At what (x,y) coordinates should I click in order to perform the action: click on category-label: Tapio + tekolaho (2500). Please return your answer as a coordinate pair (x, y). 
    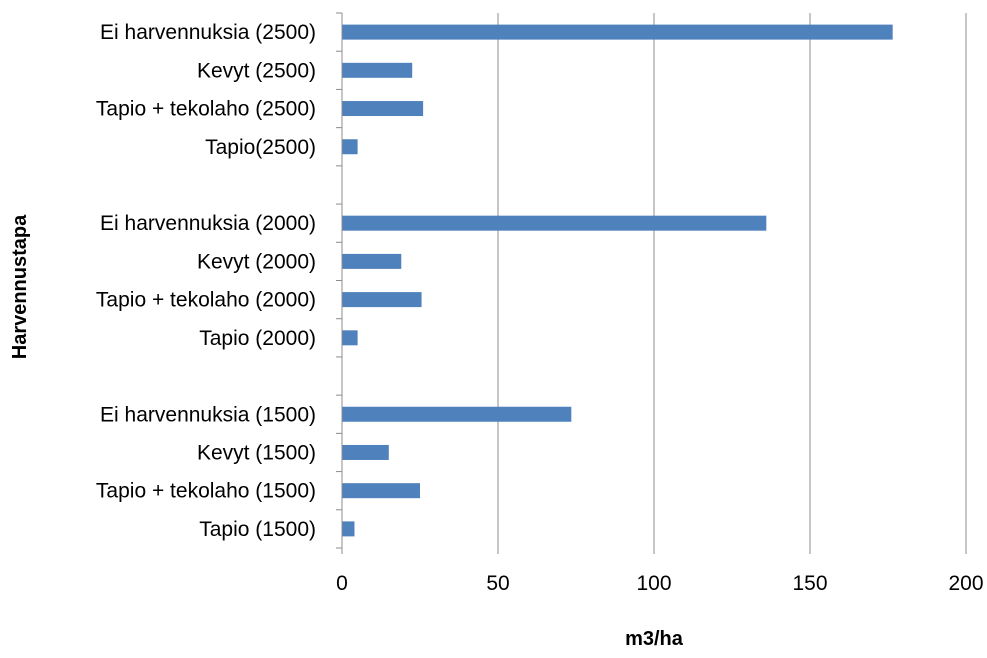
    Looking at the image, I should click on (206, 109).